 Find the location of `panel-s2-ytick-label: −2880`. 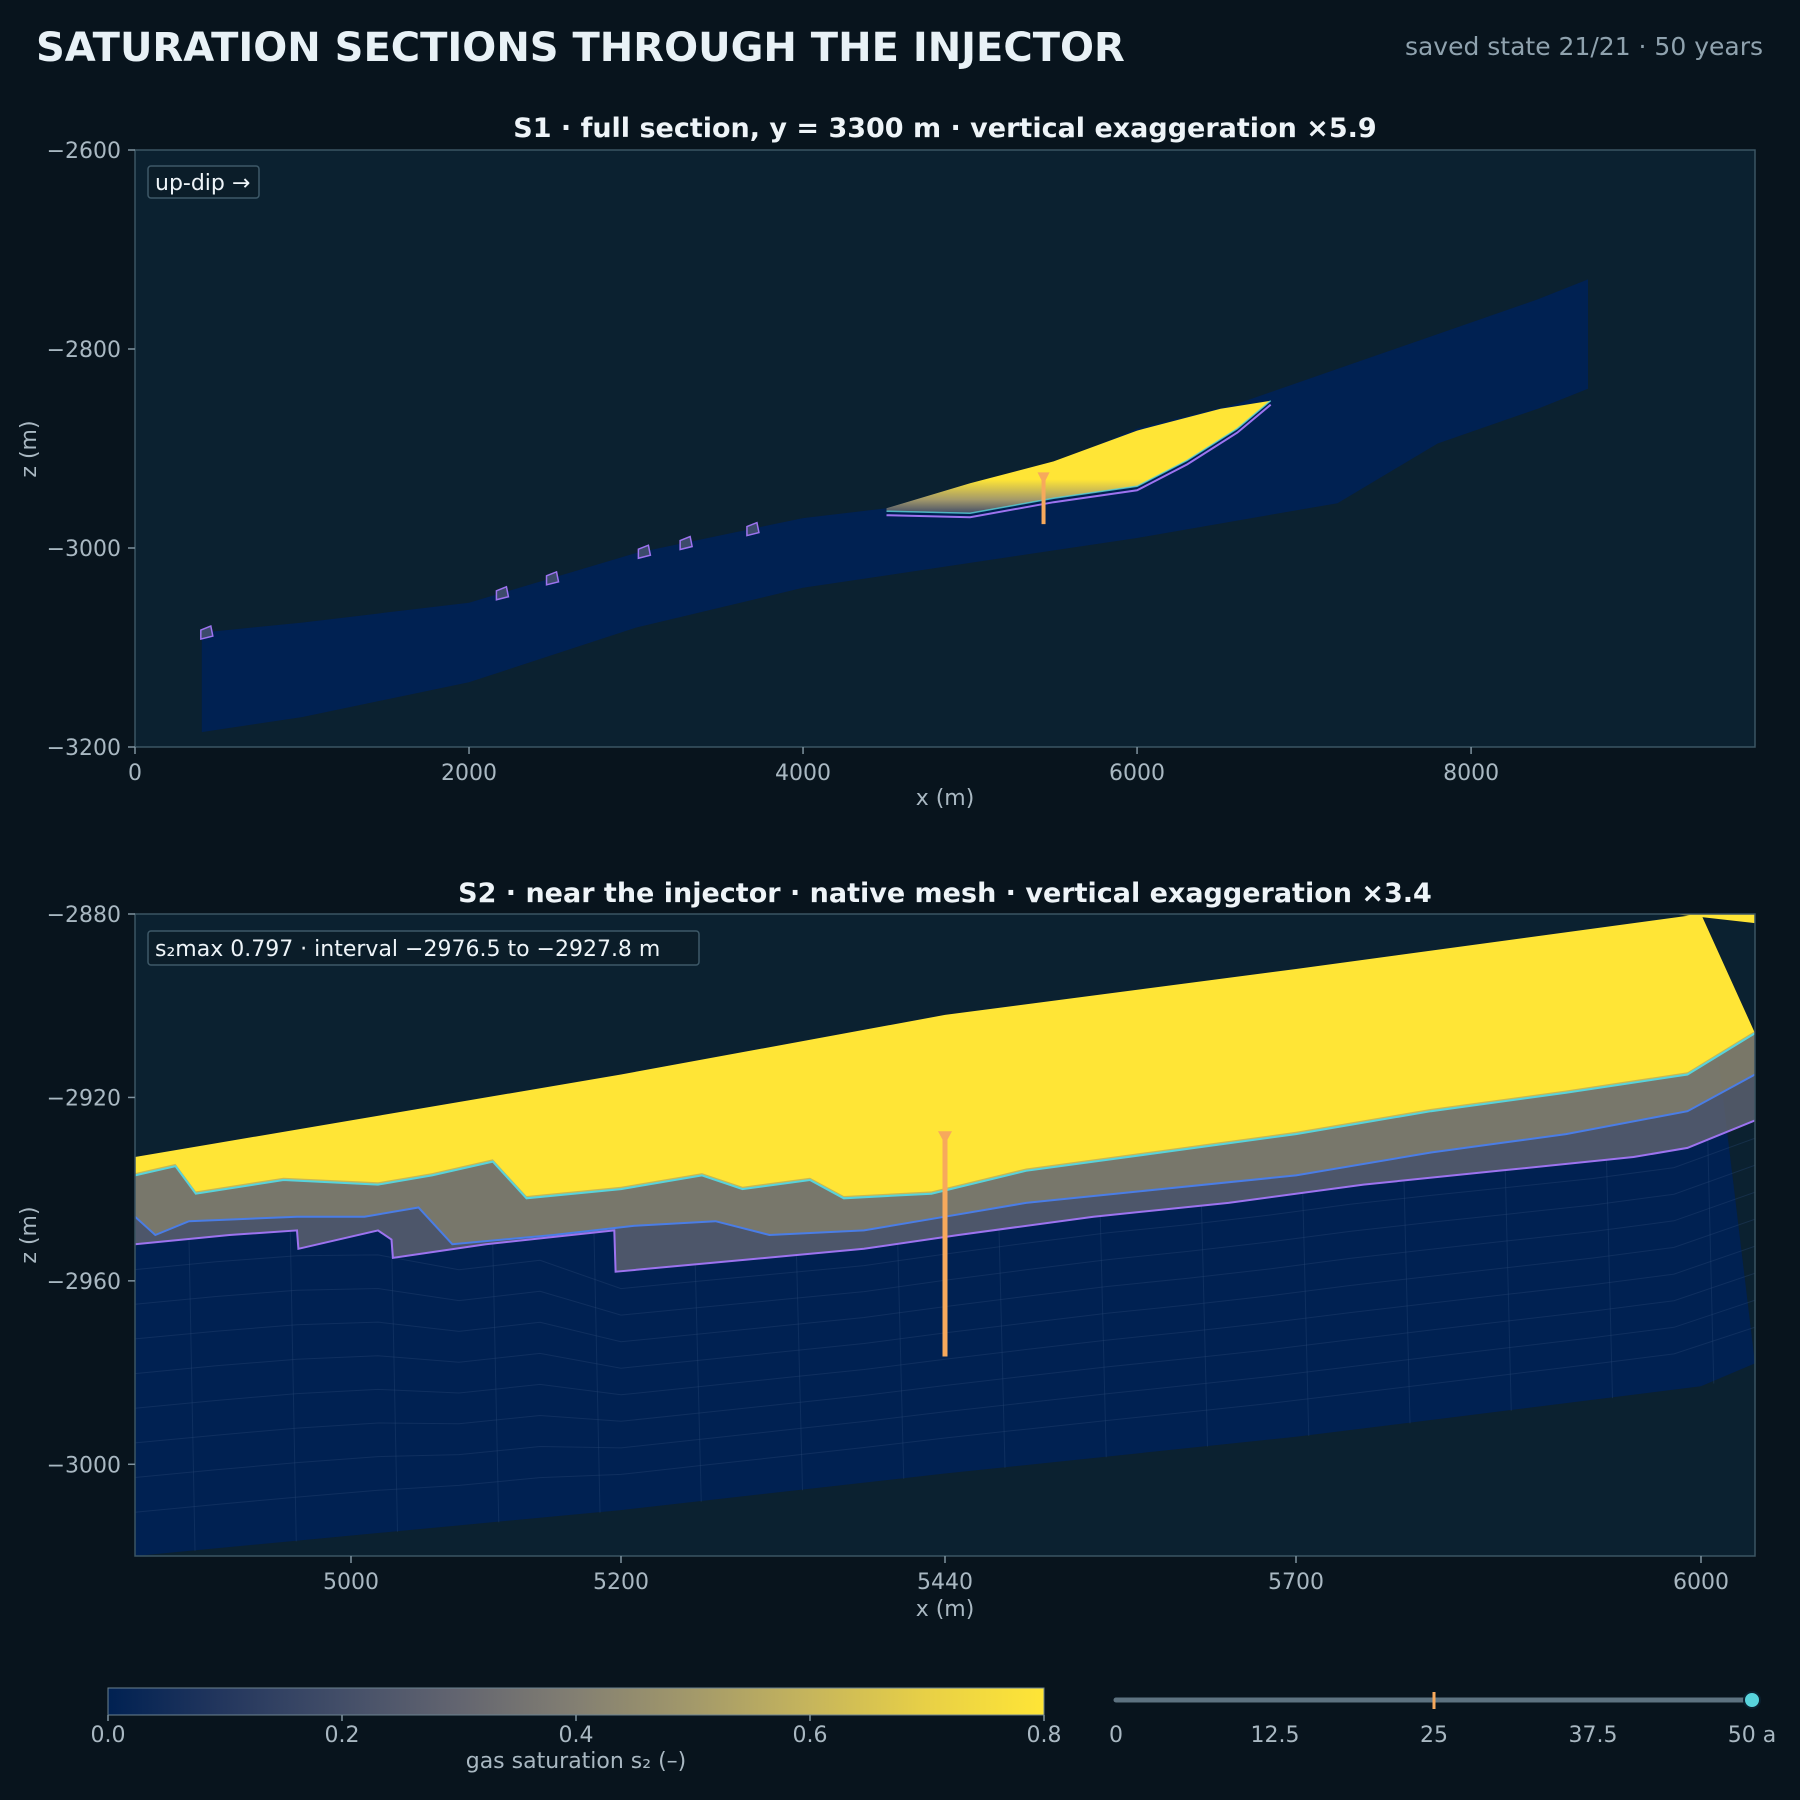

panel-s2-ytick-label: −2880 is located at coordinates (84, 915).